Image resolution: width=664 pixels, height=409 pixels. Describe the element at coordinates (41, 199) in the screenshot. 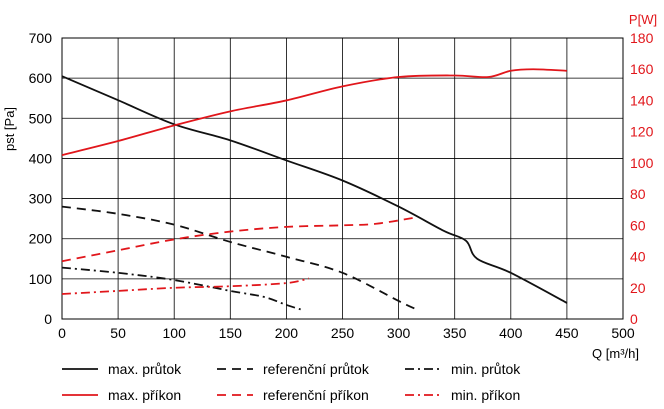

I see `y-left-tick-label: 300` at that location.